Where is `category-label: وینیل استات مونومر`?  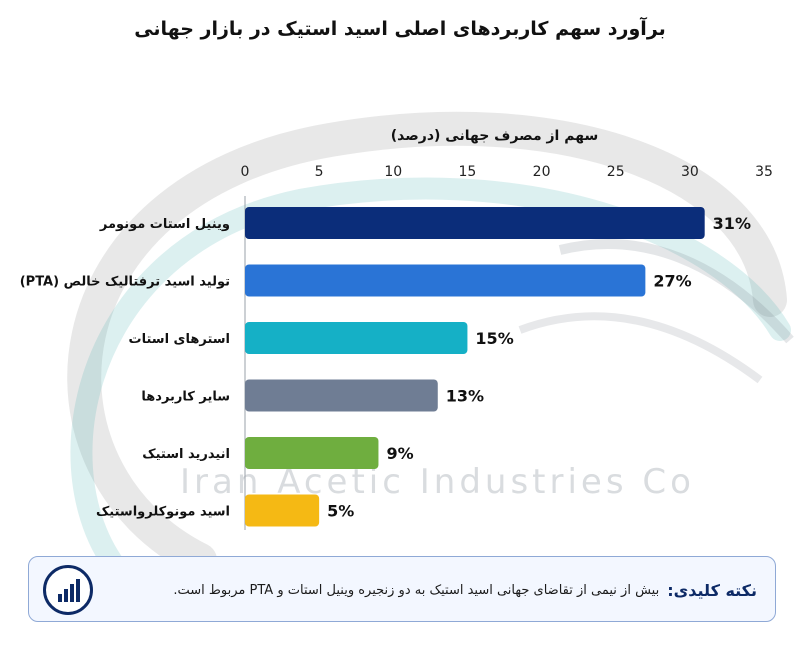
category-label: وینیل استات مونومر is located at coordinates (164, 224).